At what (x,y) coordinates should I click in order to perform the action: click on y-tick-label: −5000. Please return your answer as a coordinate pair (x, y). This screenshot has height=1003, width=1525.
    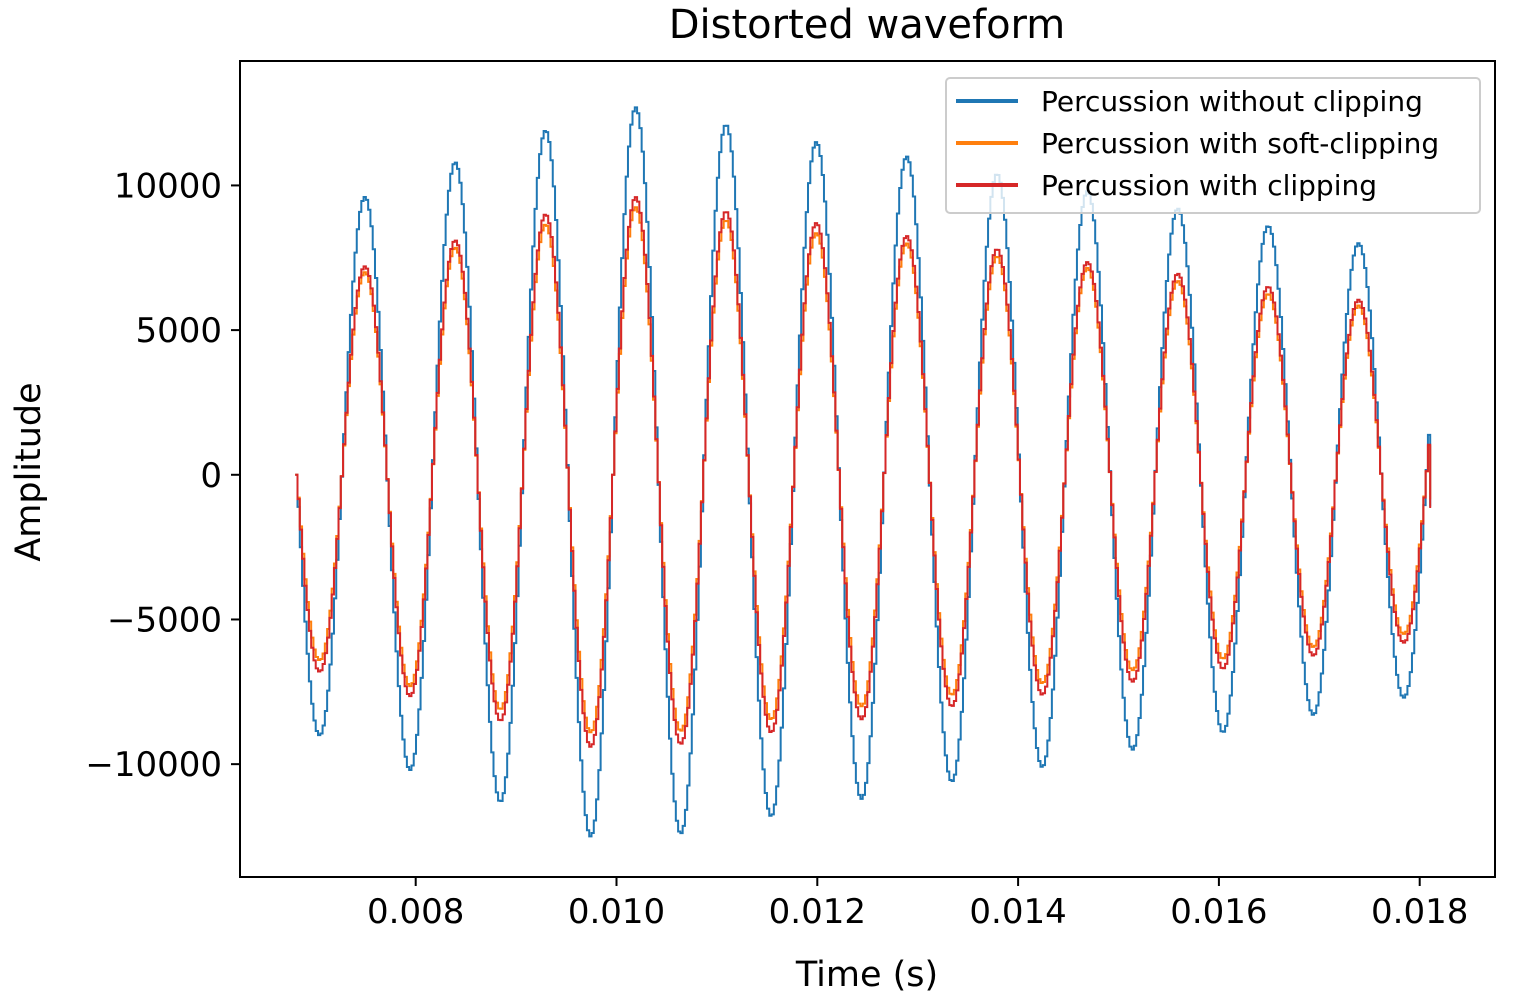
    Looking at the image, I should click on (164, 620).